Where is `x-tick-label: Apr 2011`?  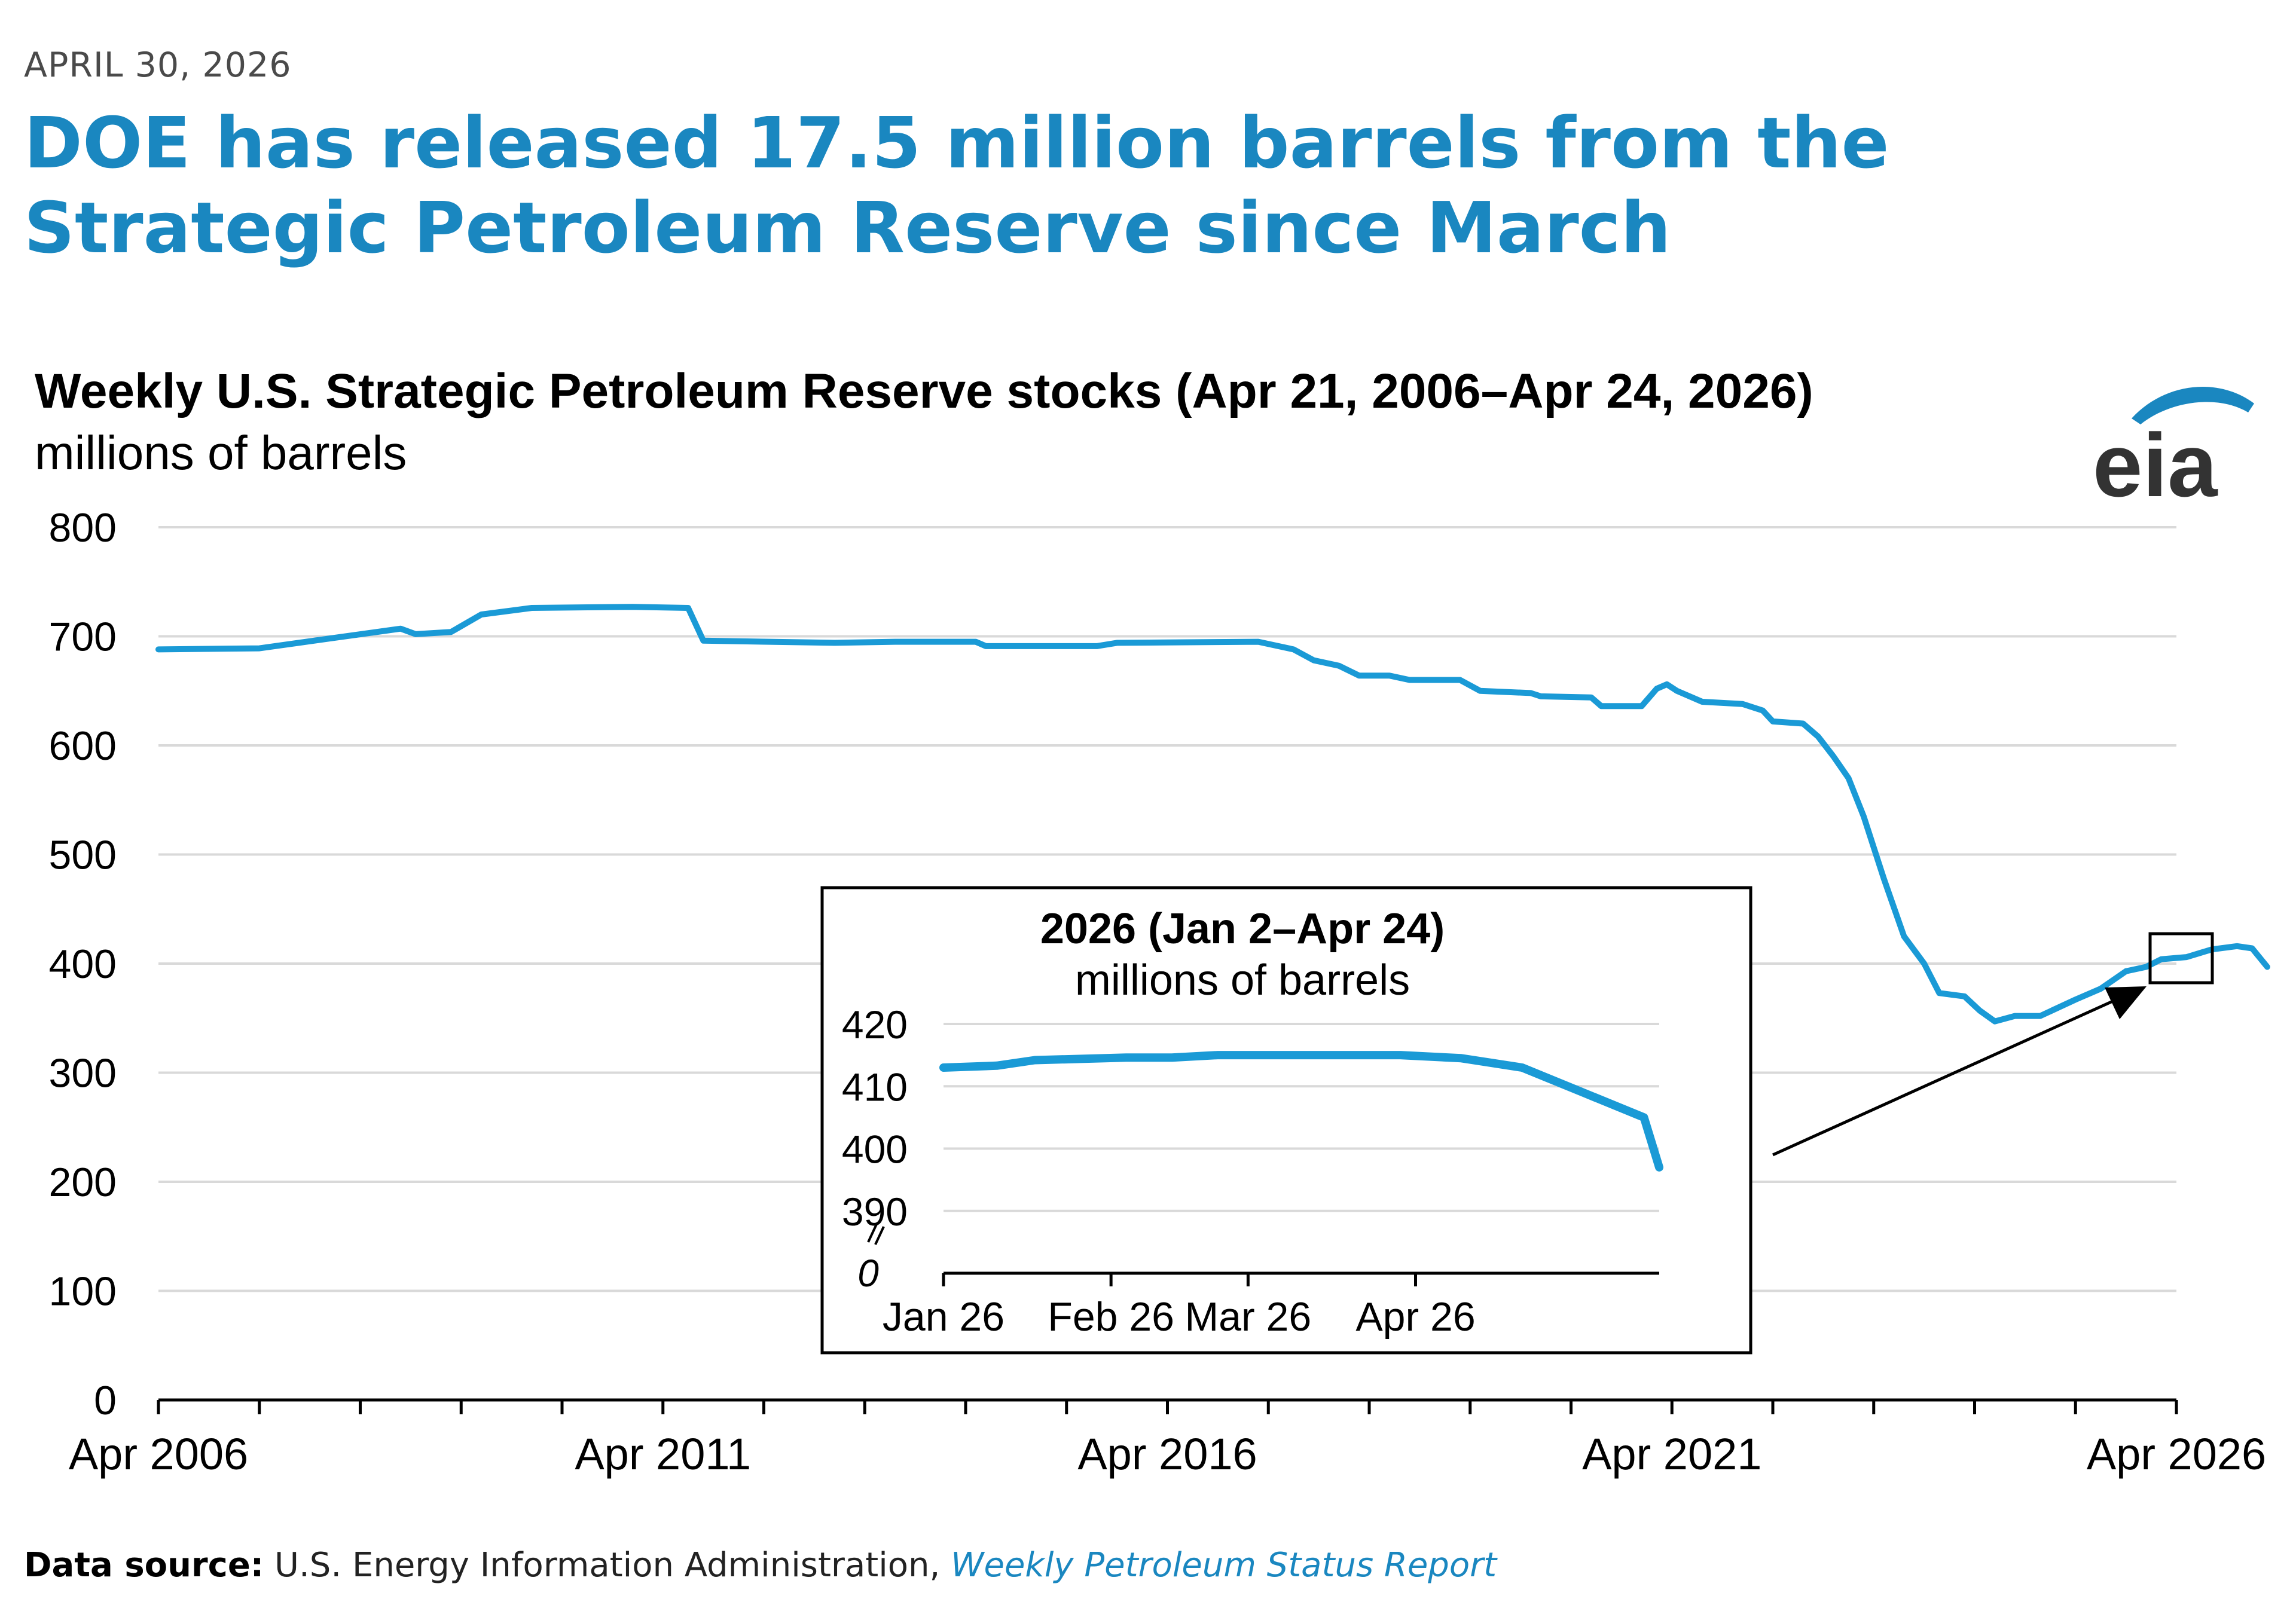 x-tick-label: Apr 2011 is located at coordinates (663, 1454).